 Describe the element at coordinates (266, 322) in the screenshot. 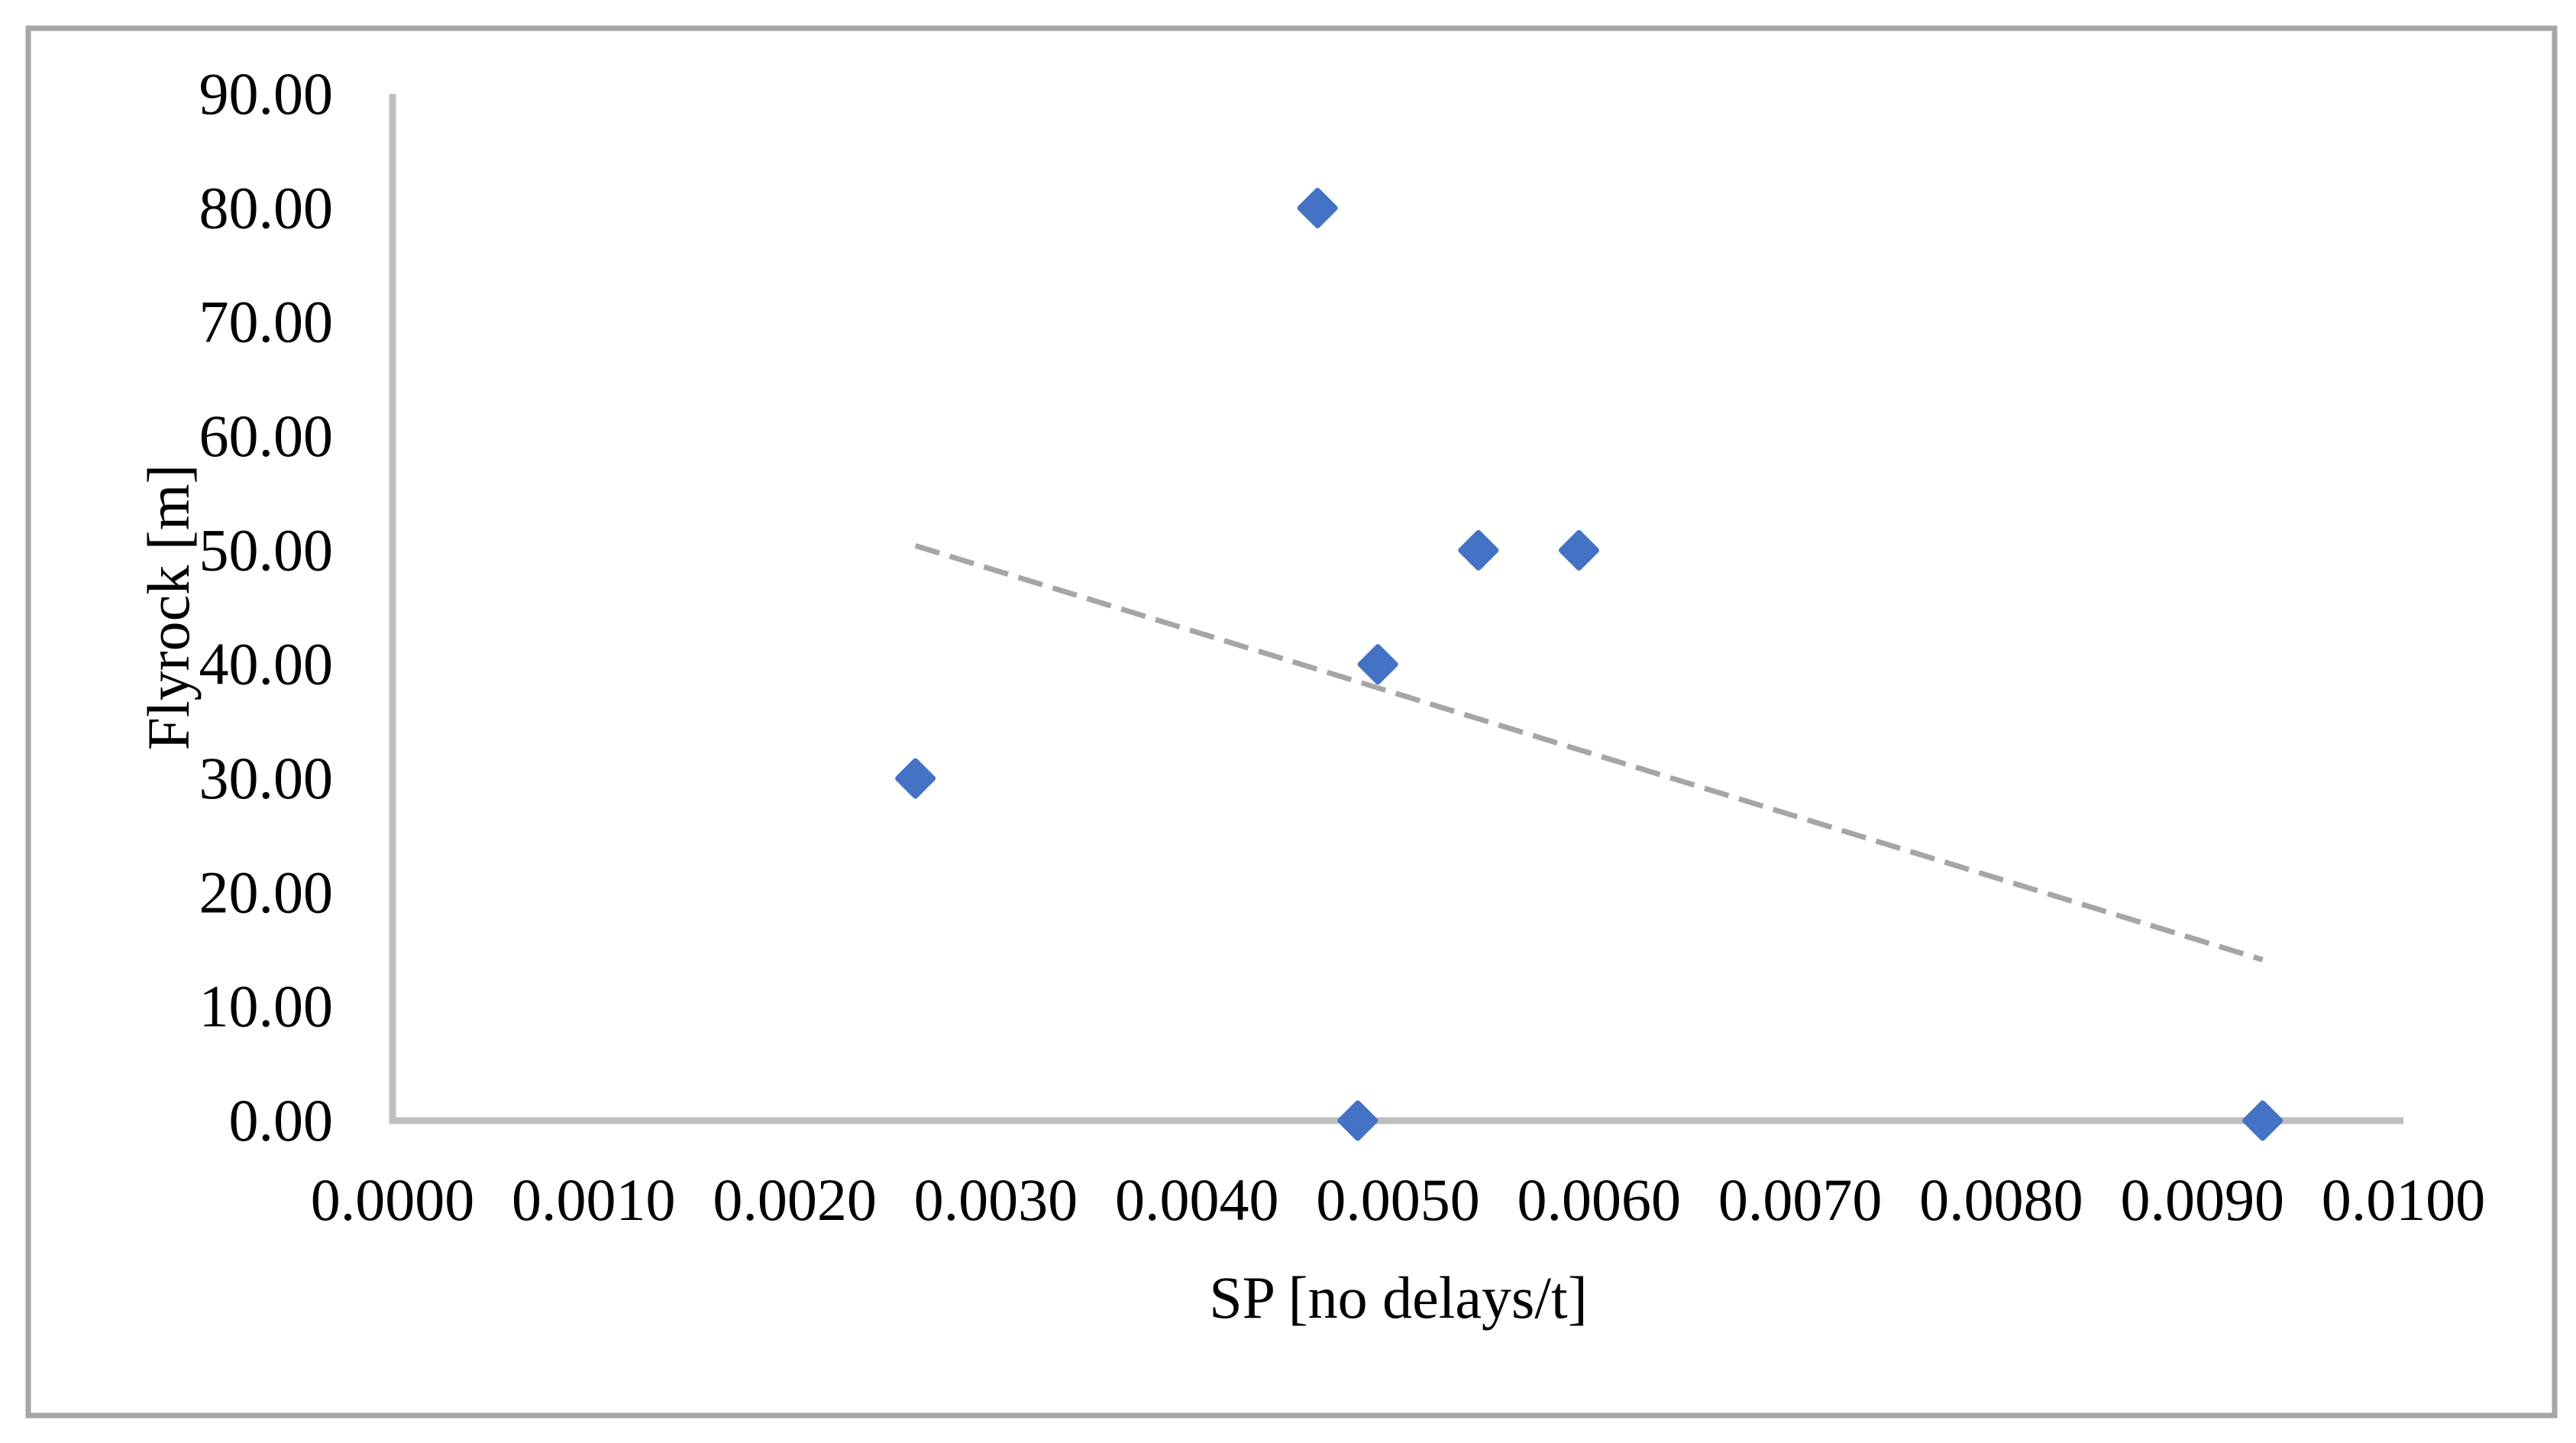

I see `y-tick-label: 70.00` at that location.